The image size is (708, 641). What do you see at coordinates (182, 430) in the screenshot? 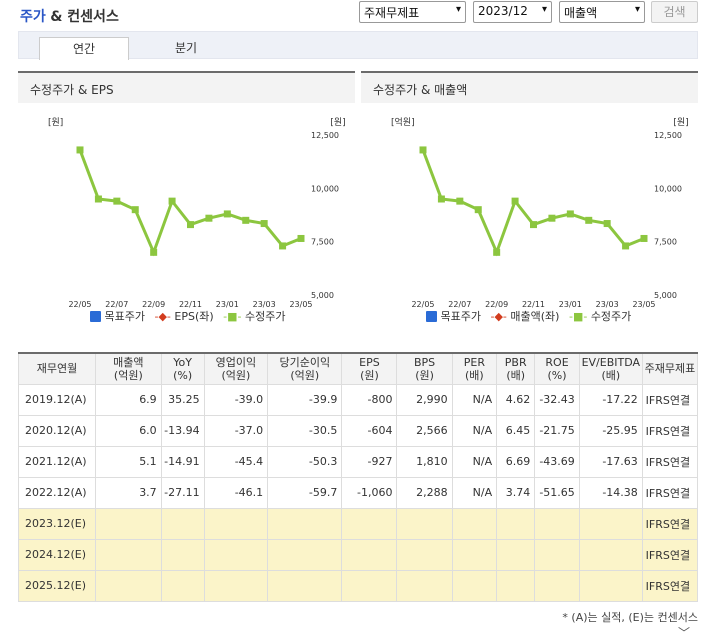
I see `table-cell: -13.94` at bounding box center [182, 430].